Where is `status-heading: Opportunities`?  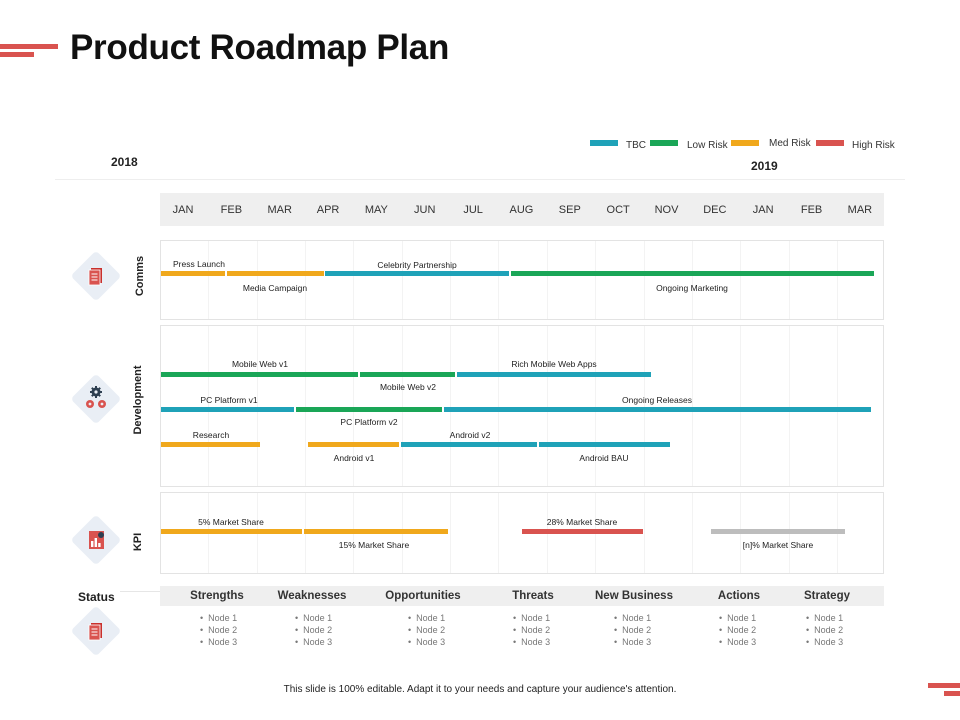 status-heading: Opportunities is located at coordinates (423, 596).